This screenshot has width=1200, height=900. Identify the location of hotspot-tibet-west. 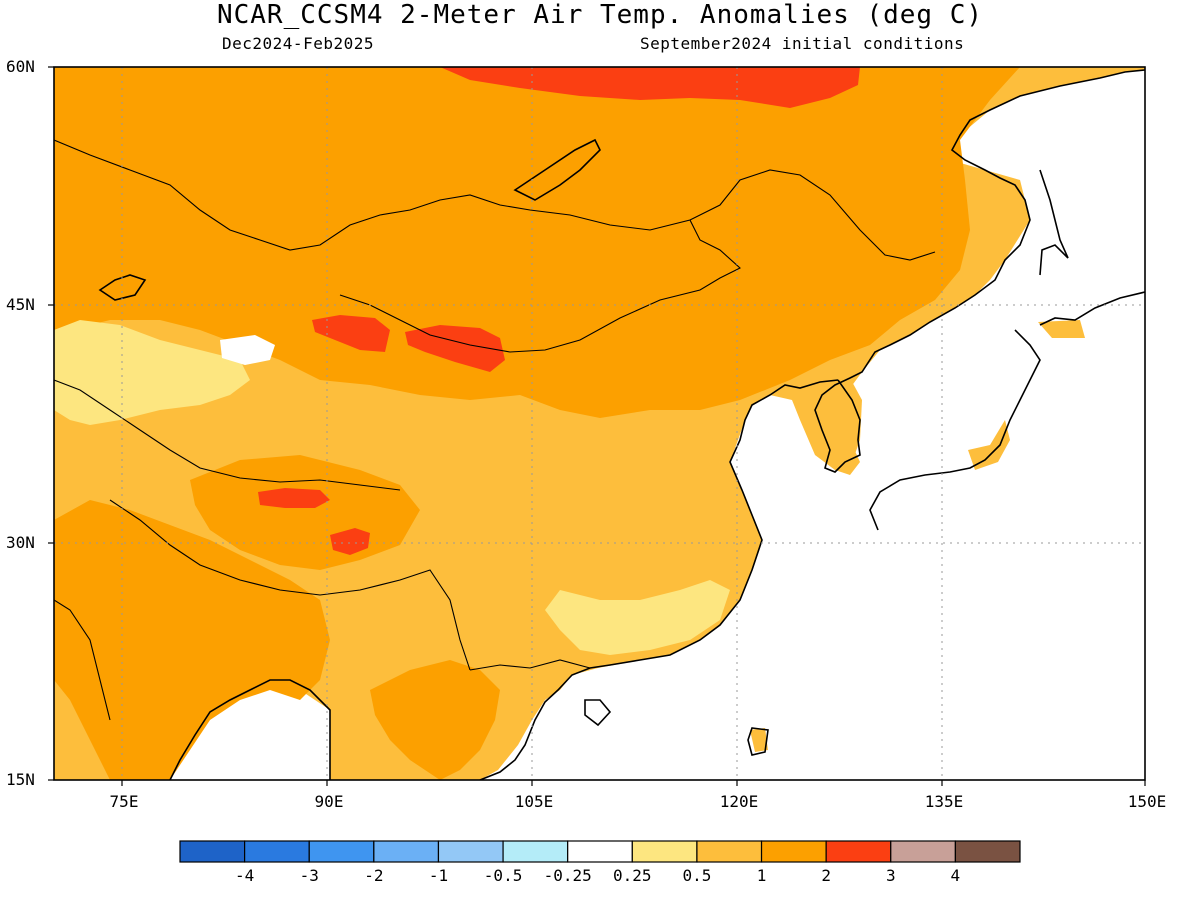
(294, 498).